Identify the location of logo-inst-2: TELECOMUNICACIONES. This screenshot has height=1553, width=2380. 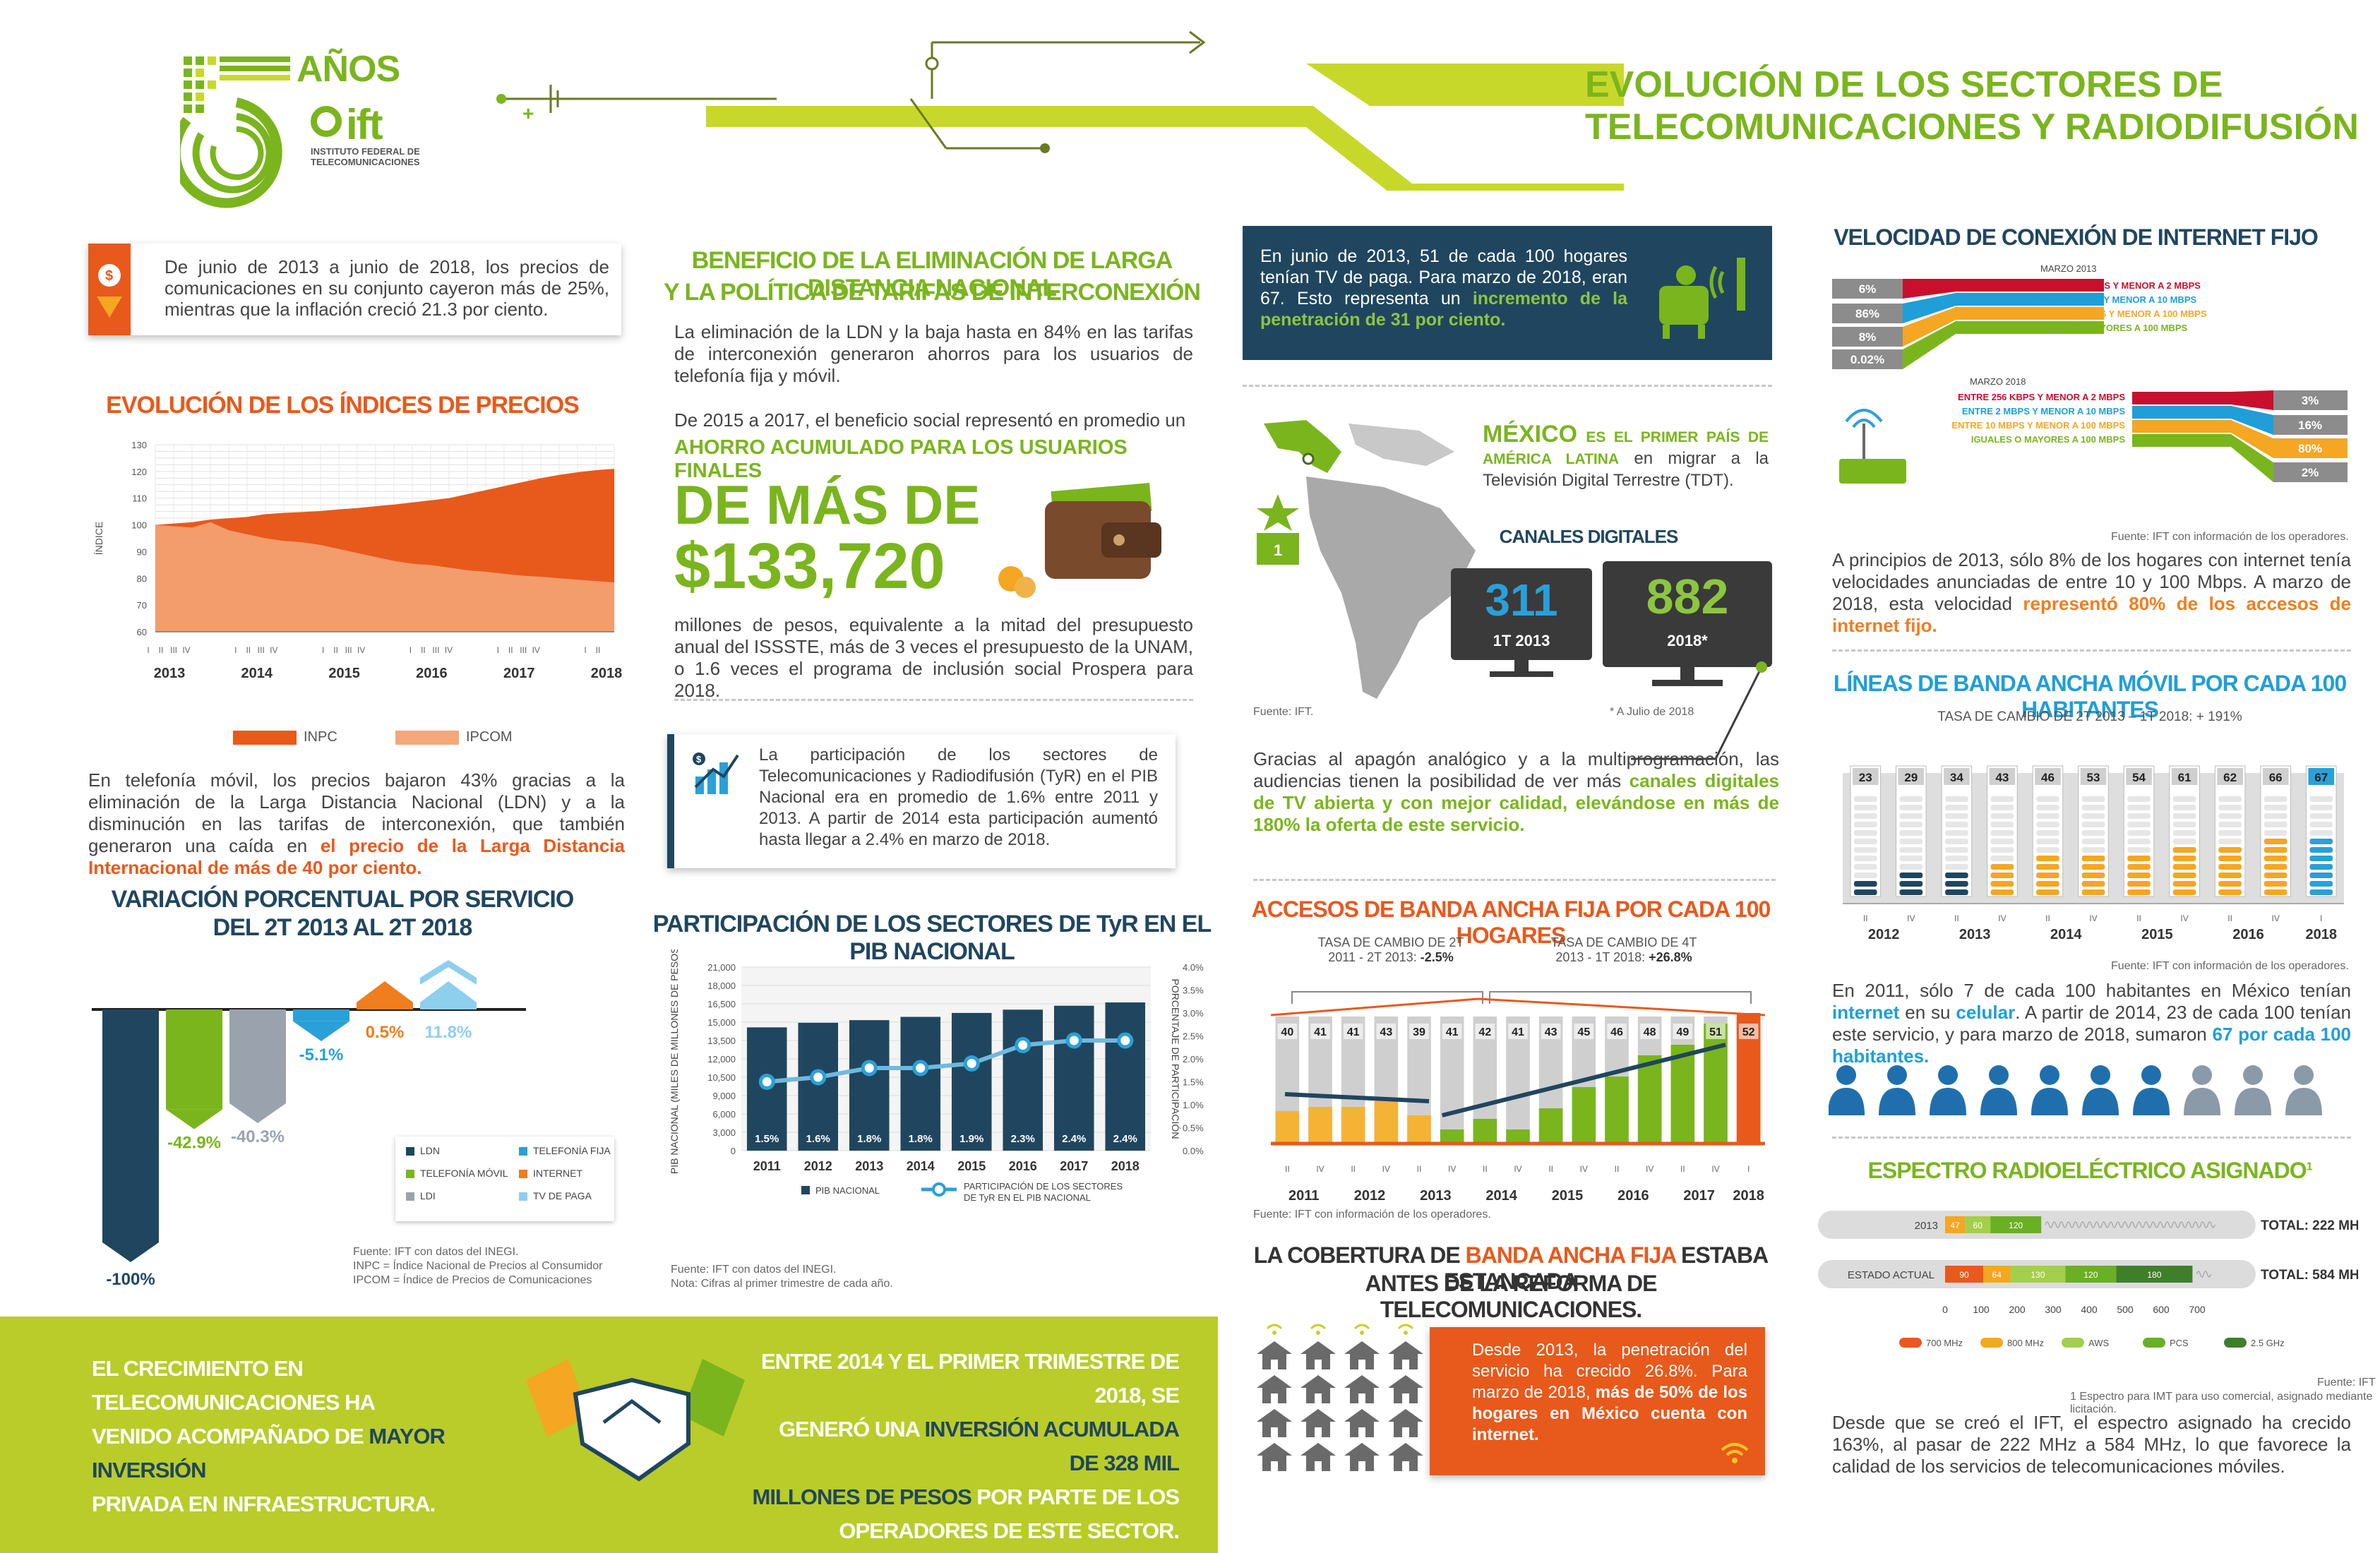
(365, 162).